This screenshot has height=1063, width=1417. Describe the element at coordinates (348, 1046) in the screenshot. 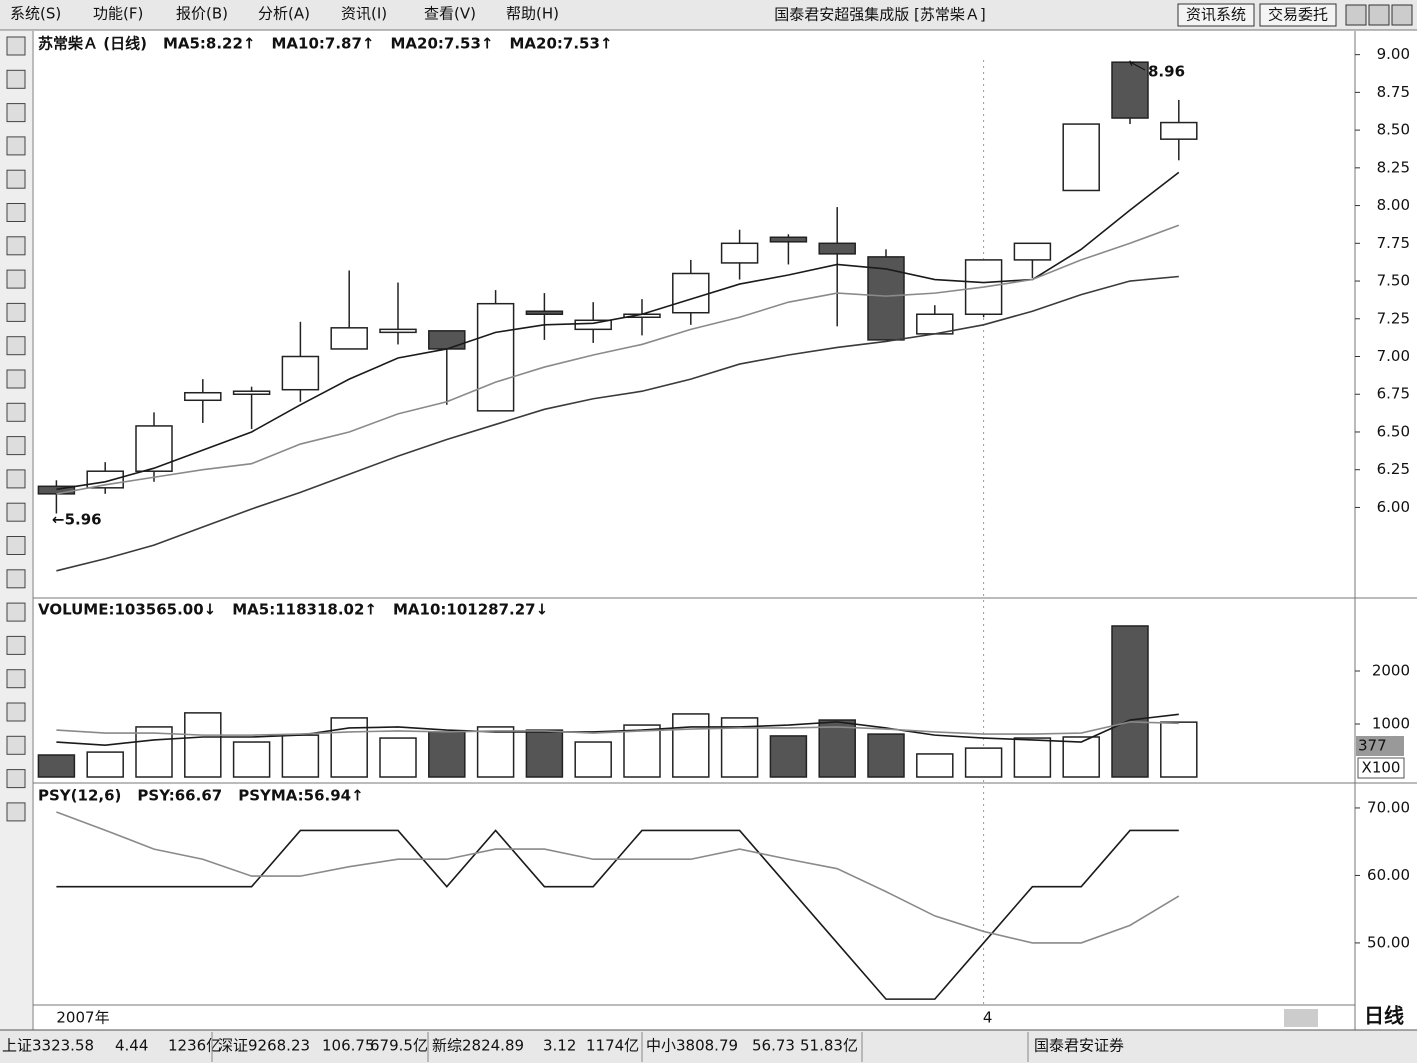

I see `status-text: 106.75` at that location.